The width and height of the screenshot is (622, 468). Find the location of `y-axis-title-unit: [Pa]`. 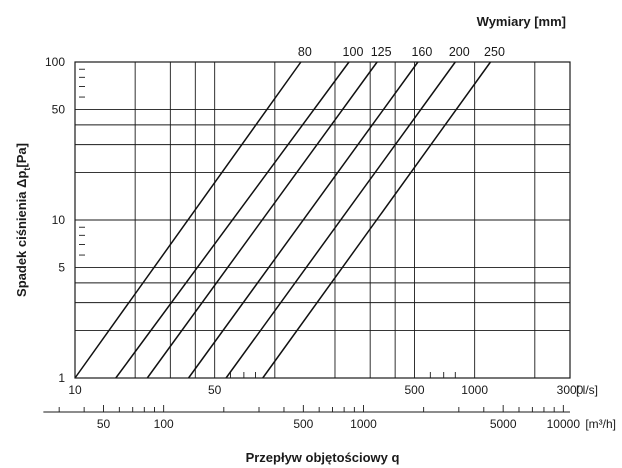

y-axis-title-unit: [Pa] is located at coordinates (21, 155).